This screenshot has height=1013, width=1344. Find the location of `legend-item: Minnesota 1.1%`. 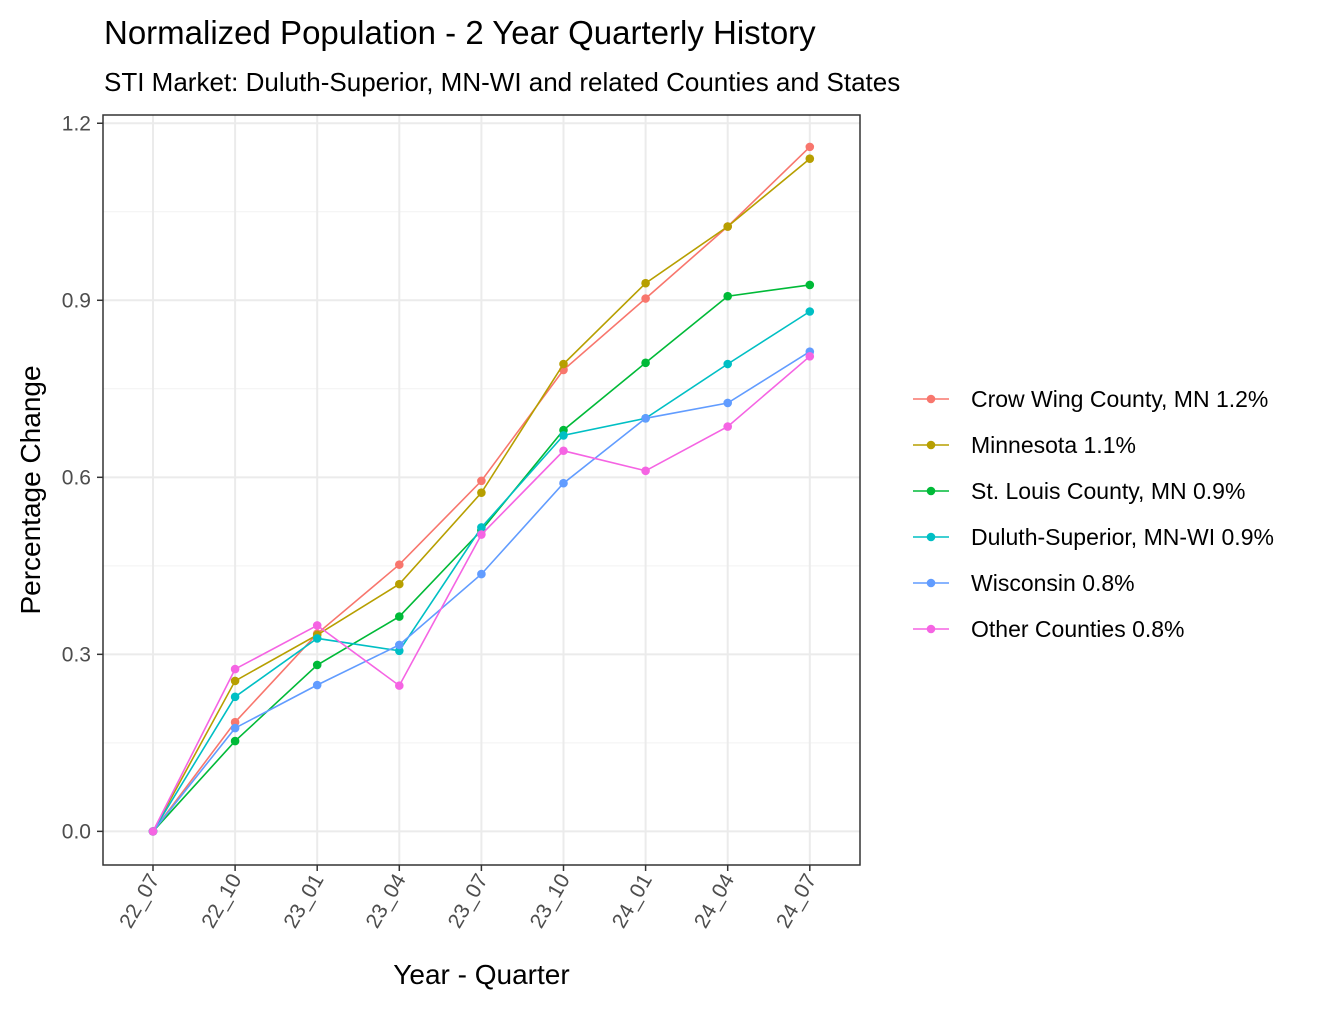

legend-item: Minnesota 1.1% is located at coordinates (1024, 445).